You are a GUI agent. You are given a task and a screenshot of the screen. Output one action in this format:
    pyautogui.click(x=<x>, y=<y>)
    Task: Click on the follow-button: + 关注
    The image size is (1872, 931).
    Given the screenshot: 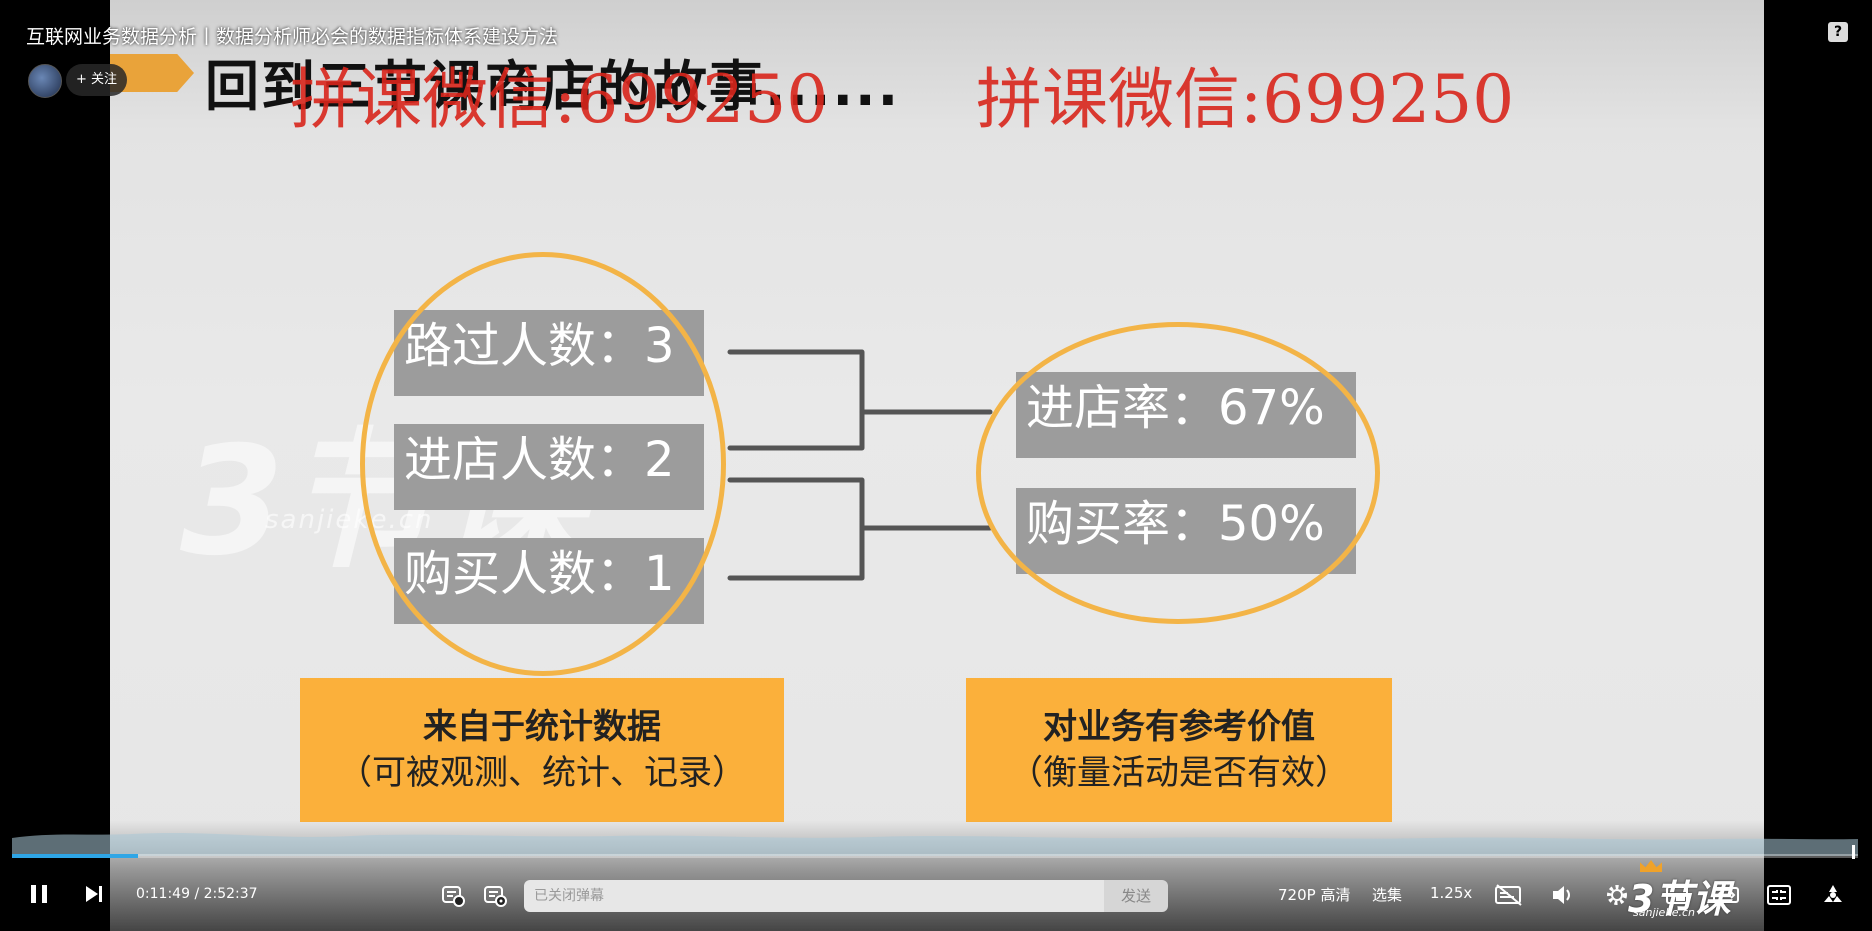 What is the action you would take?
    pyautogui.click(x=97, y=80)
    